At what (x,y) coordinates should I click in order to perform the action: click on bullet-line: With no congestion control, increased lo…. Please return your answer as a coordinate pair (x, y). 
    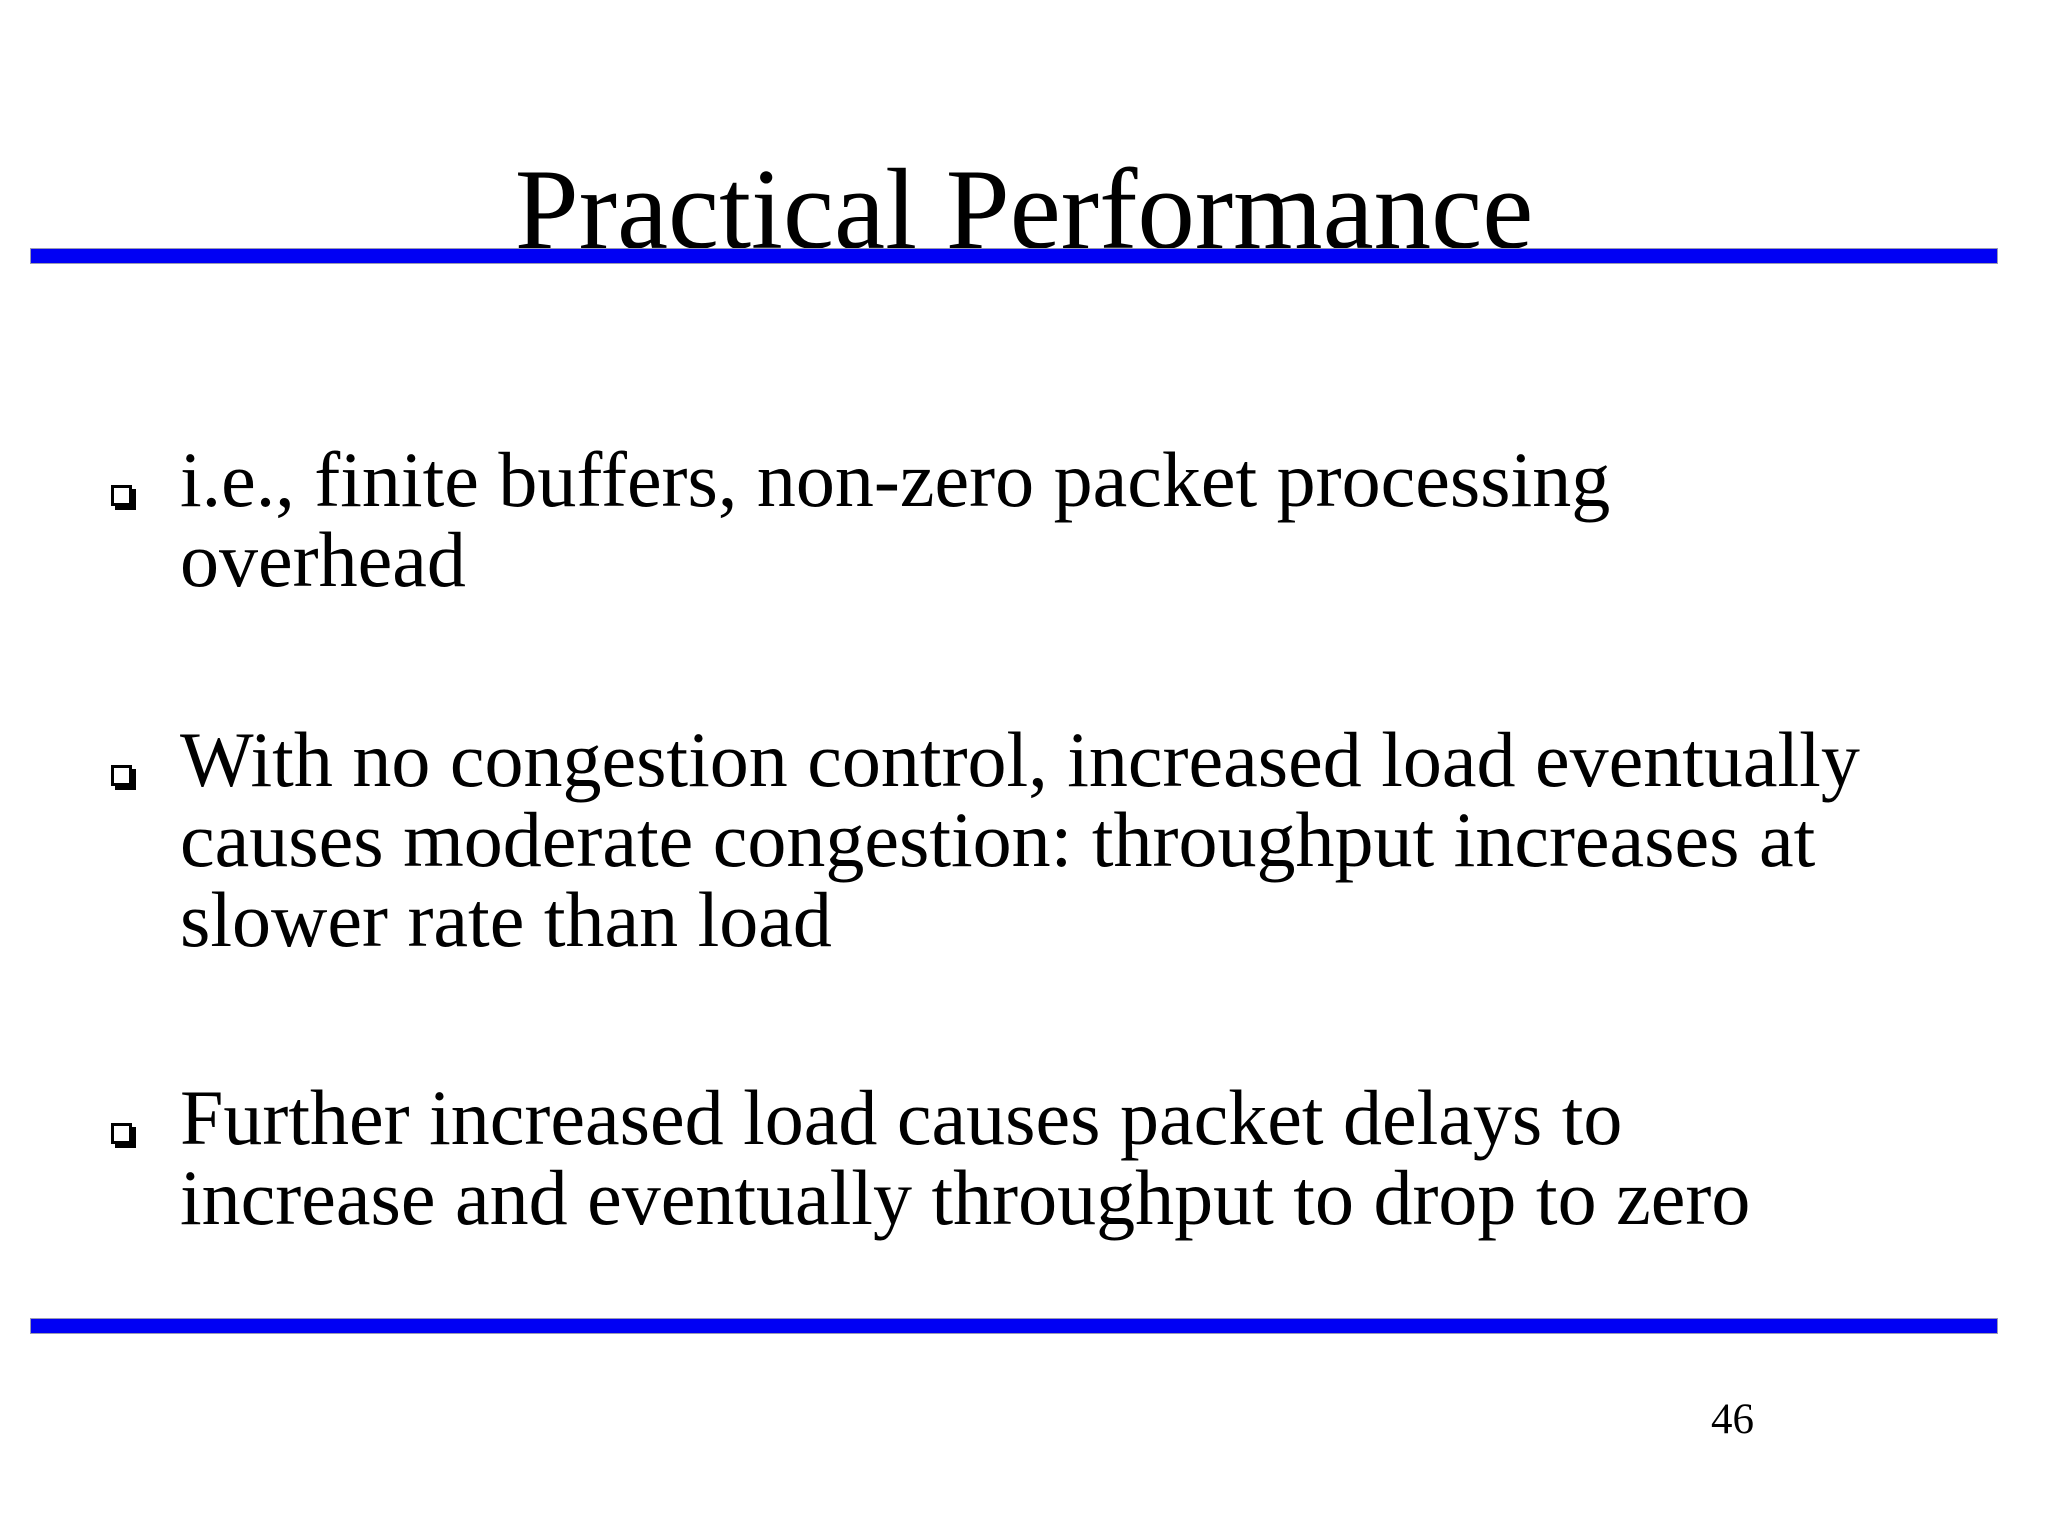
    Looking at the image, I should click on (1020, 759).